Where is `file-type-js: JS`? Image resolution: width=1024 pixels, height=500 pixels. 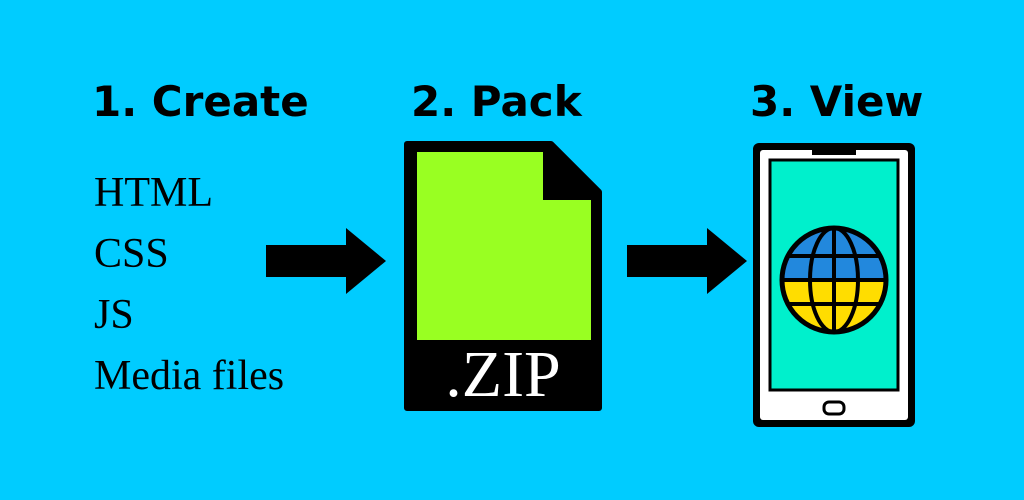
file-type-js: JS is located at coordinates (114, 315).